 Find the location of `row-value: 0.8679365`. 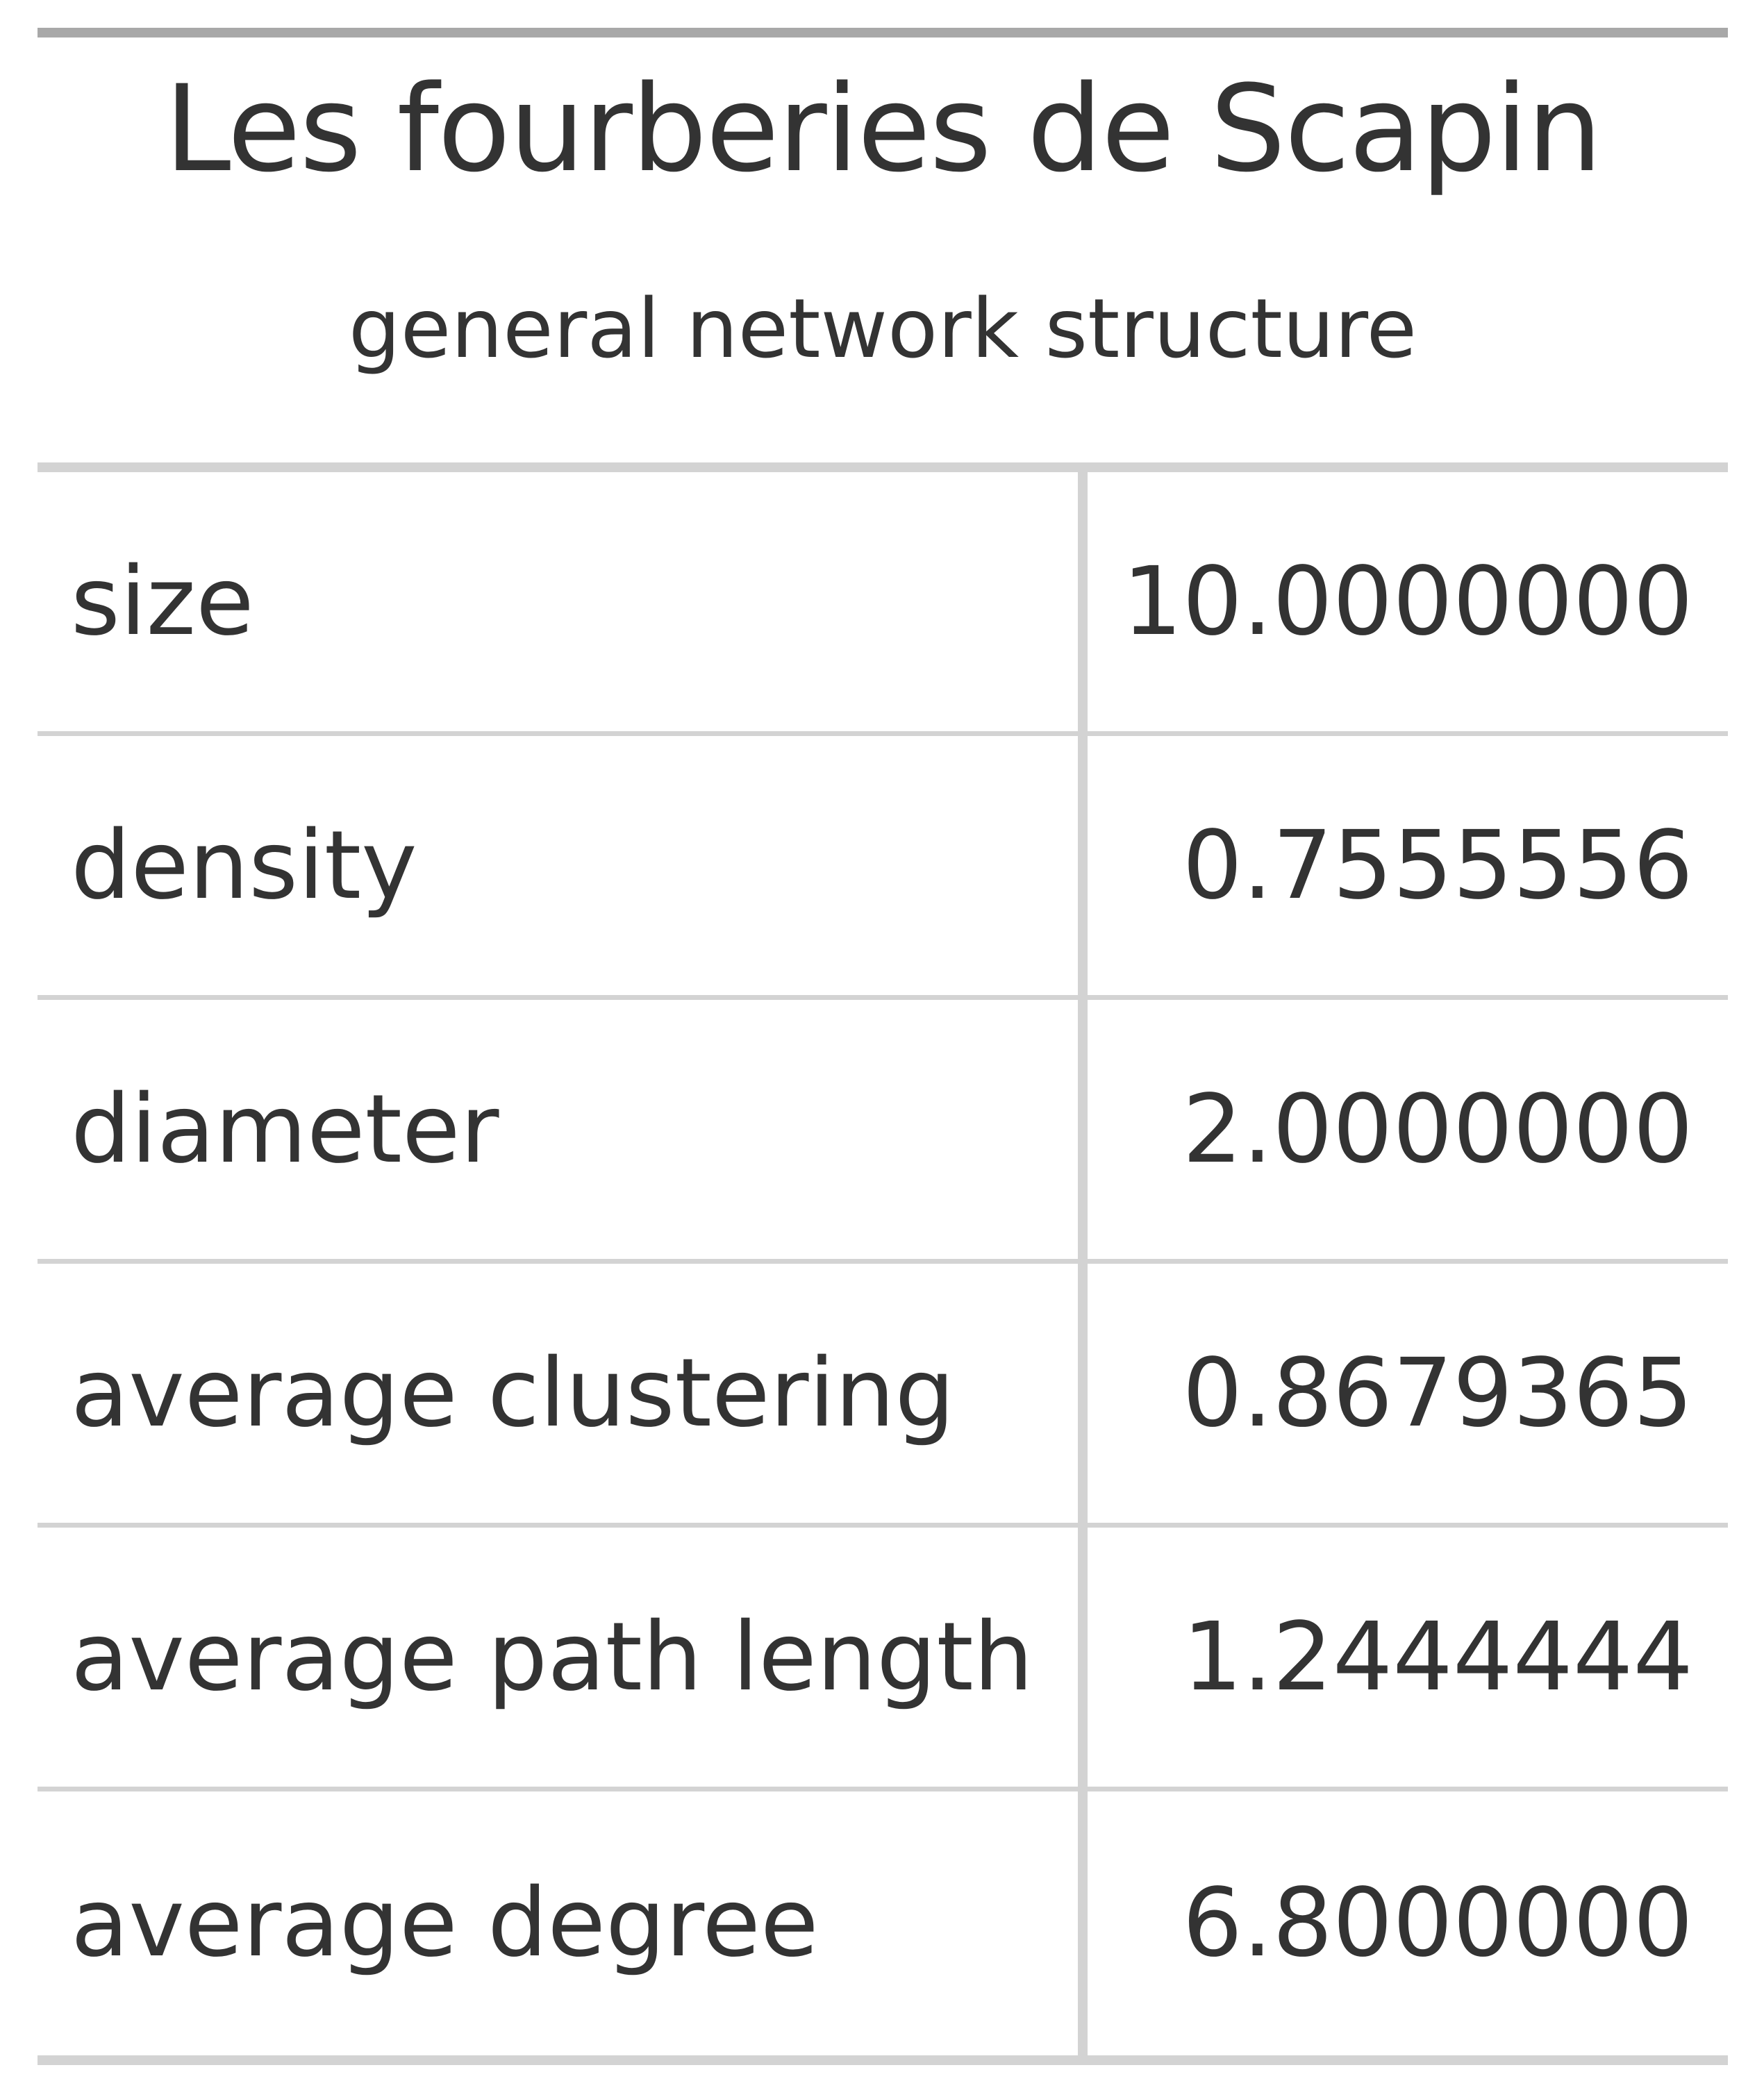

row-value: 0.8679365 is located at coordinates (1437, 1393).